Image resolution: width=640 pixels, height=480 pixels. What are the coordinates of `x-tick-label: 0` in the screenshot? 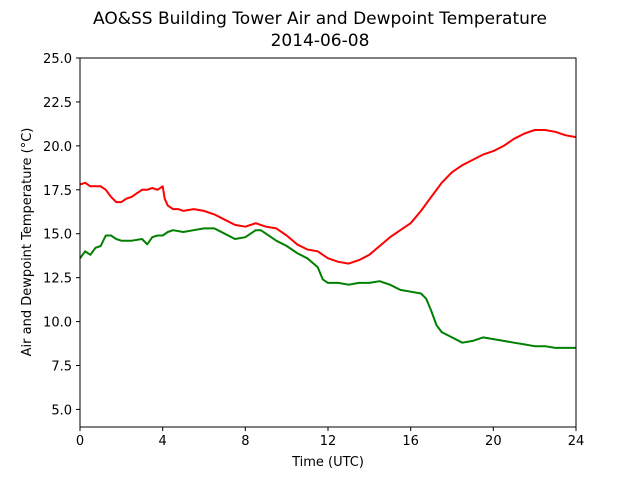 It's located at (80, 441).